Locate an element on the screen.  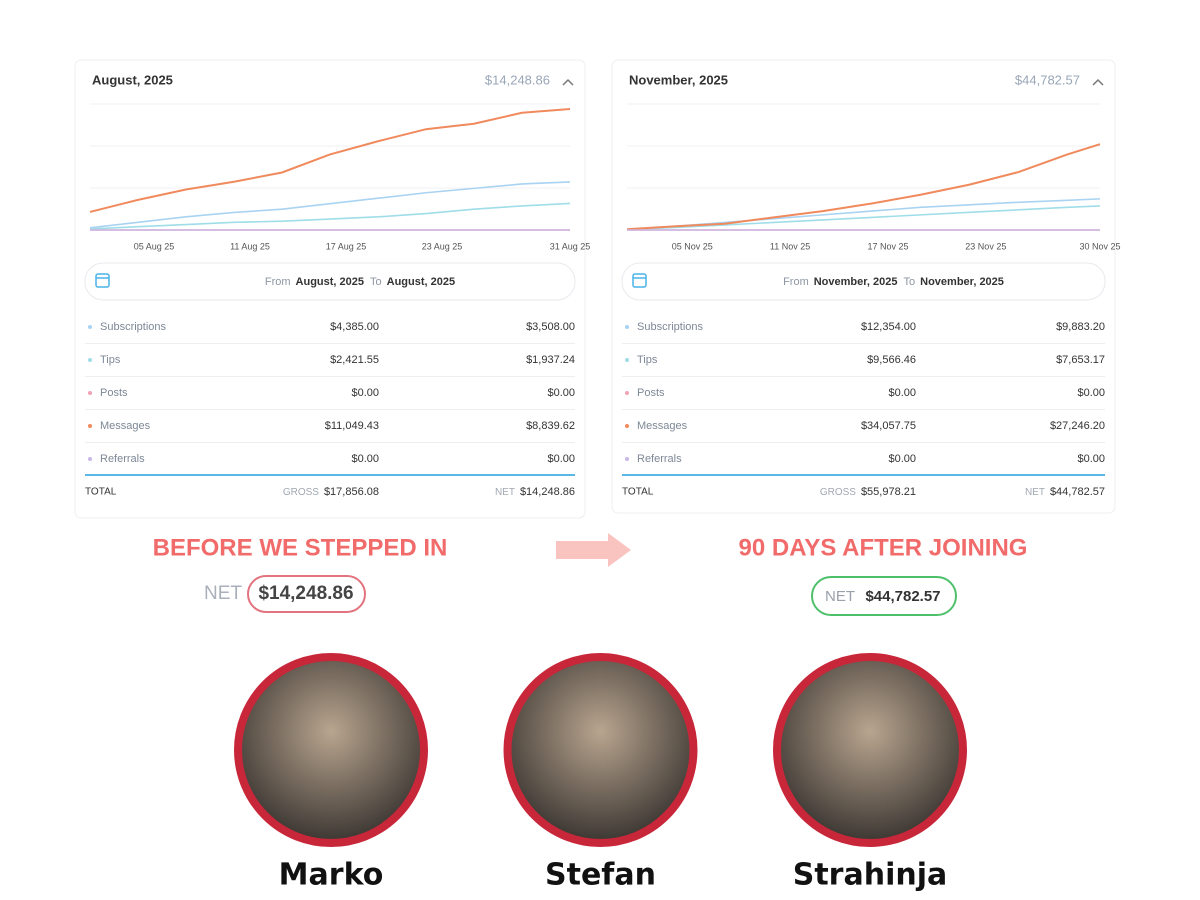
total-gross: GROSS $17,856.08 is located at coordinates (331, 492).